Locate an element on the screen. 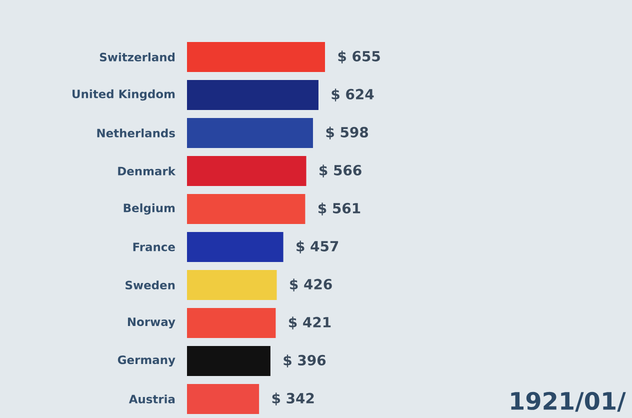 The width and height of the screenshot is (632, 418). y-tick-label: France is located at coordinates (154, 247).